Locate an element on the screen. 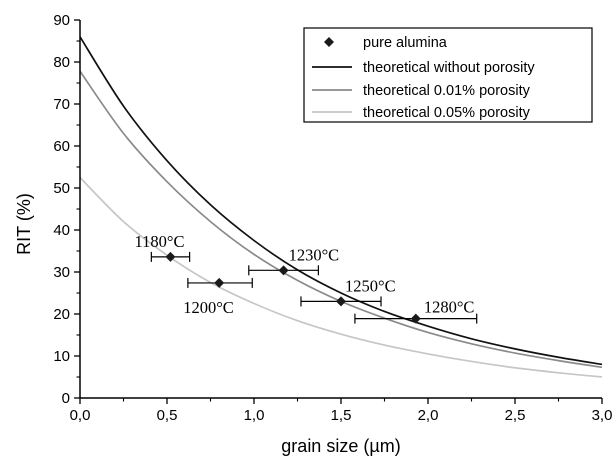 This screenshot has width=616, height=459. legend-label-005-porosity: theoretical 0.05% porosity is located at coordinates (447, 113).